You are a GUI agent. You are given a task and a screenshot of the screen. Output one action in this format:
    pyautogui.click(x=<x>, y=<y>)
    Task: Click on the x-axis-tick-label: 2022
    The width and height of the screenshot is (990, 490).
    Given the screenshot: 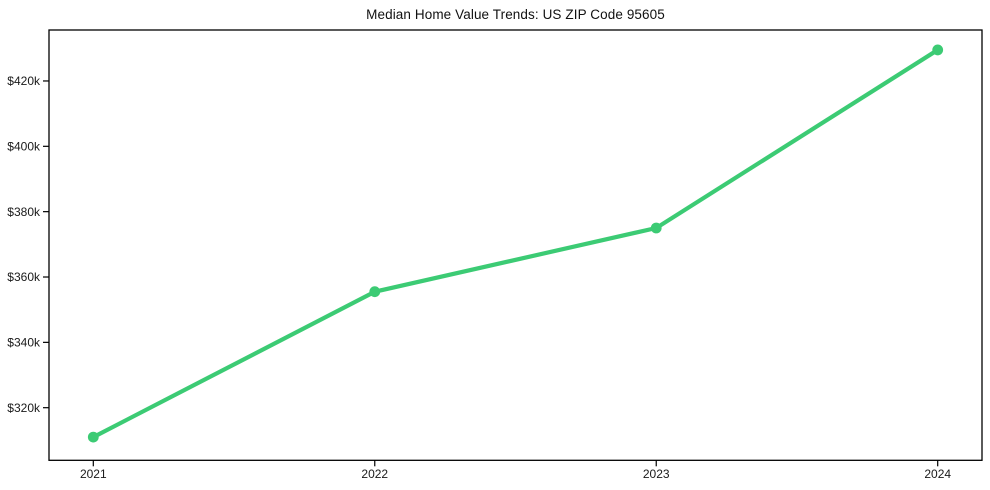 What is the action you would take?
    pyautogui.click(x=374, y=474)
    